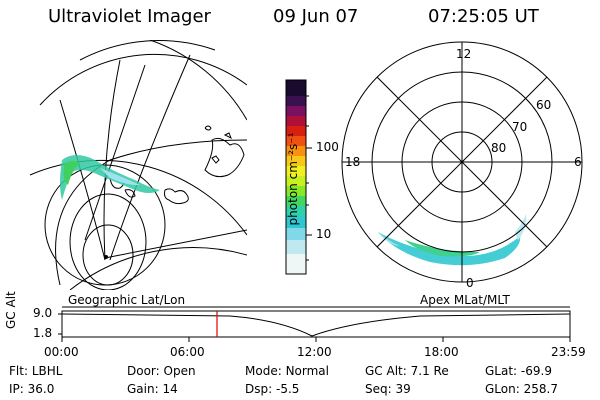  Describe the element at coordinates (127, 300) in the screenshot. I see `geographic-label: Geographic Lat/Lon` at that location.